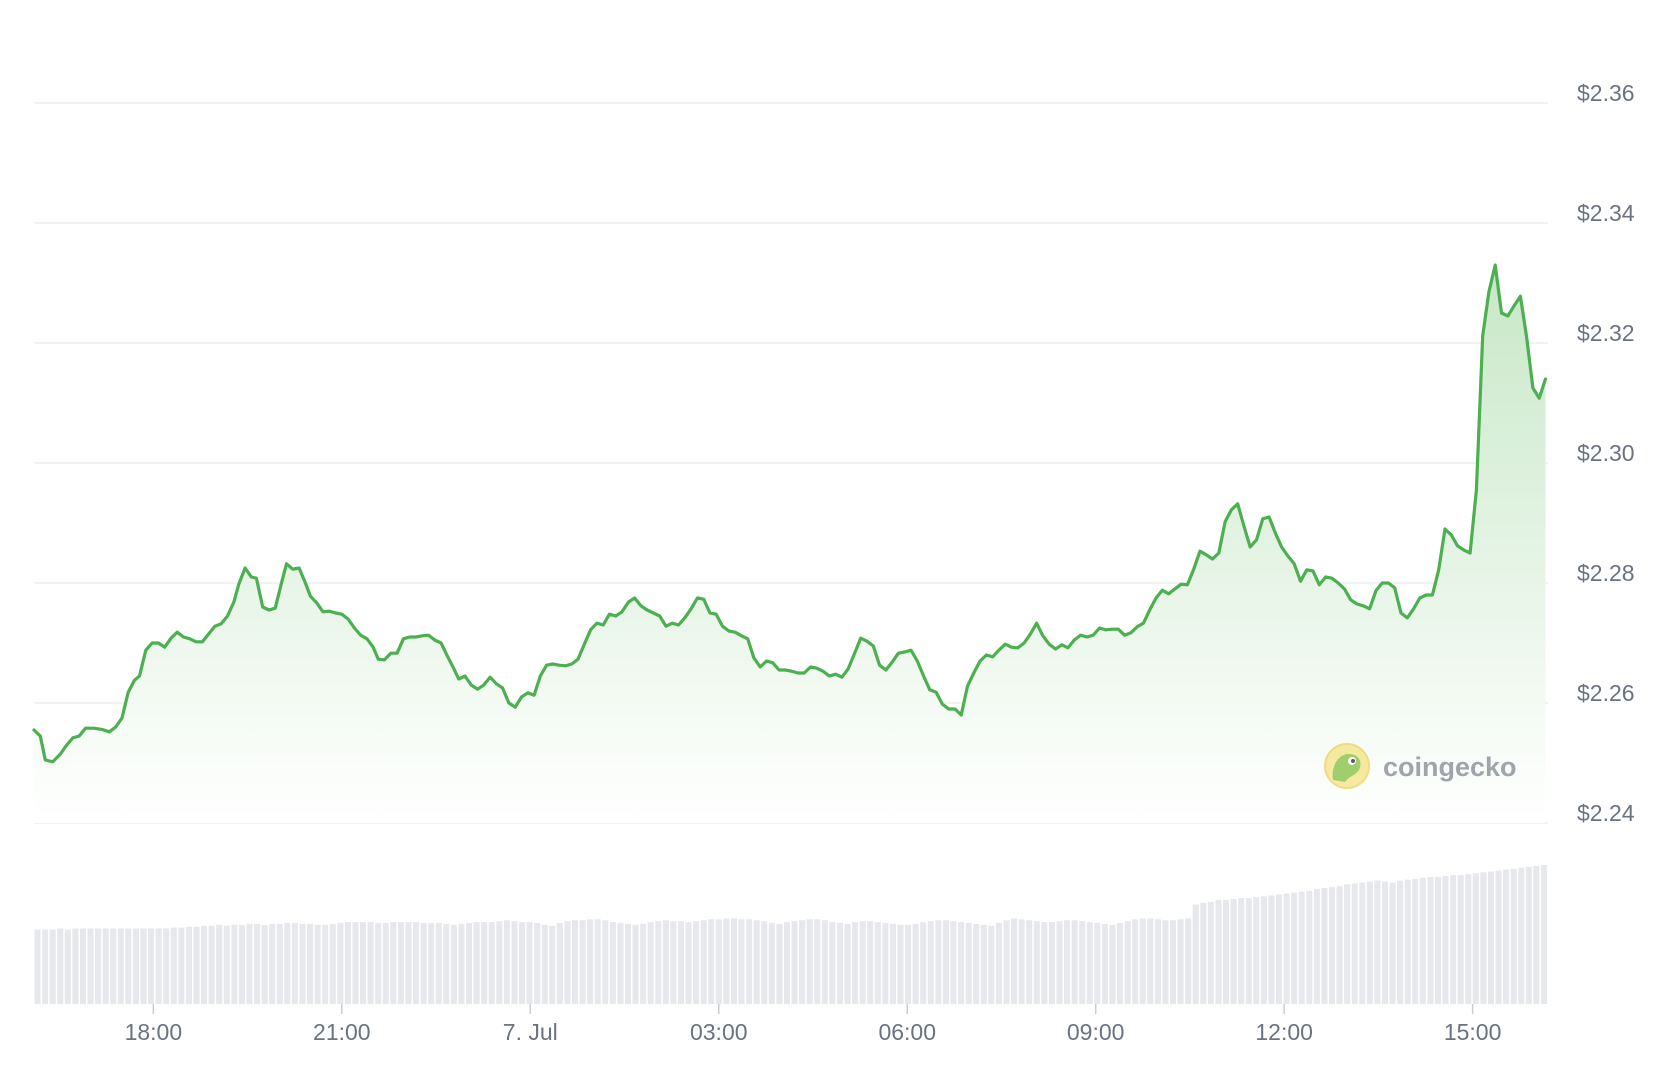 This screenshot has height=1081, width=1656. I want to click on y-tick-label: $2.28, so click(1606, 573).